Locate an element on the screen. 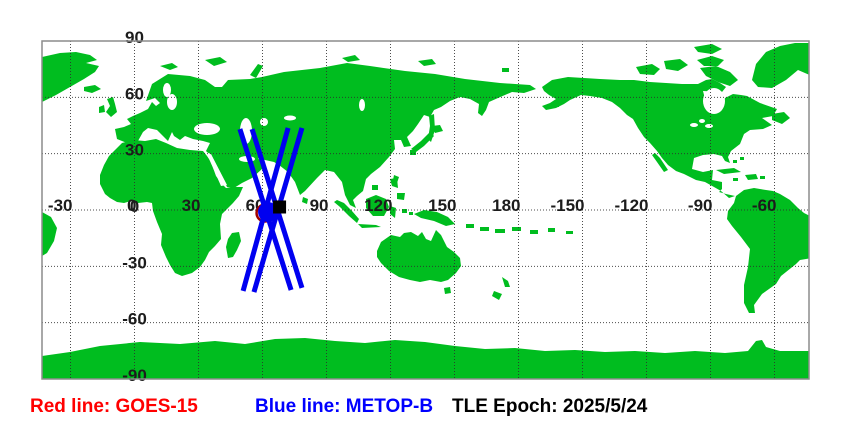 The height and width of the screenshot is (425, 850). longitude-label: -150 is located at coordinates (567, 205).